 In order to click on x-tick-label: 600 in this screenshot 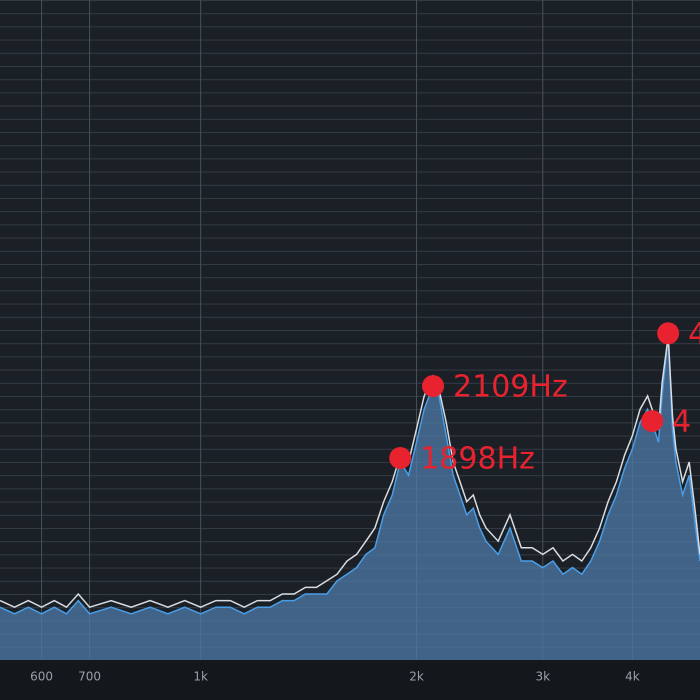, I will do `click(41, 677)`.